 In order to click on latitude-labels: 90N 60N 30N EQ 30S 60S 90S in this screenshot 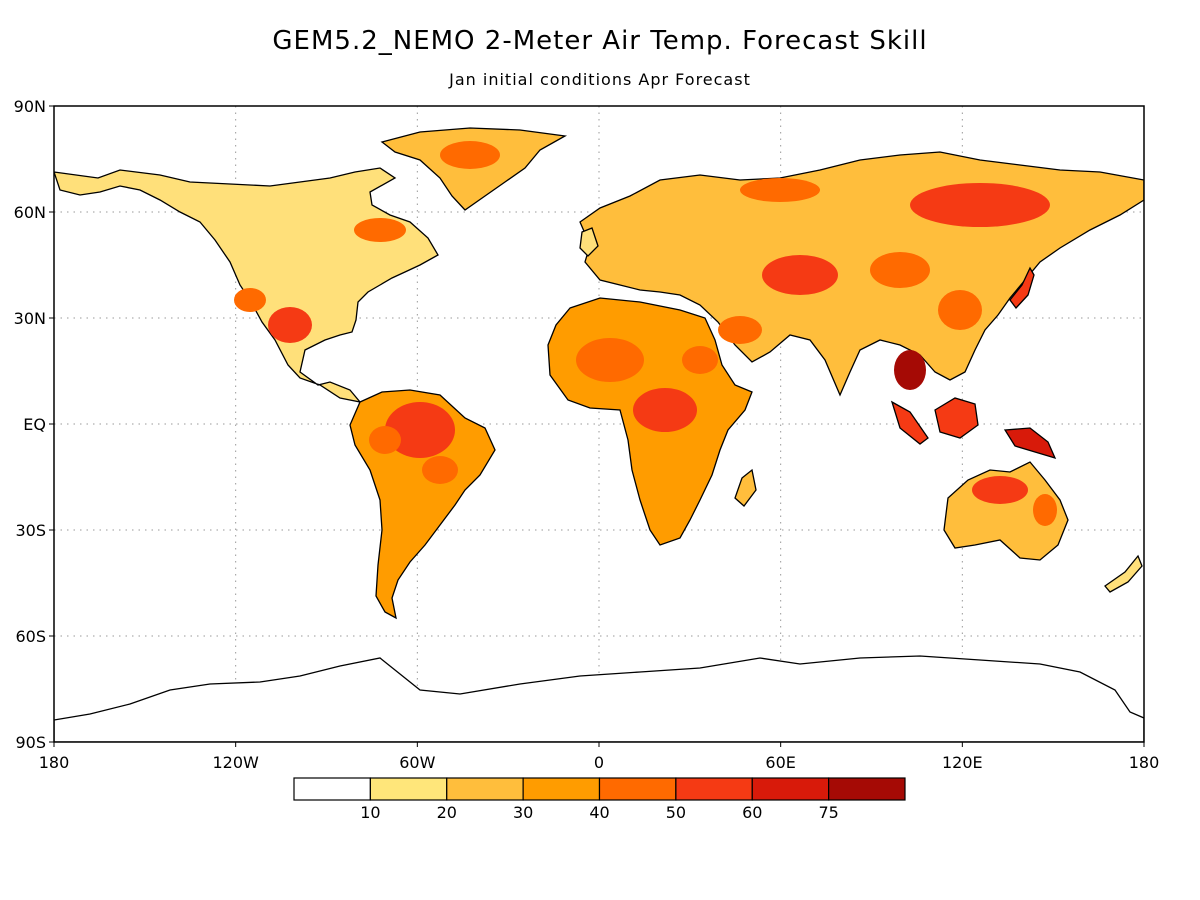, I will do `click(34, 424)`.